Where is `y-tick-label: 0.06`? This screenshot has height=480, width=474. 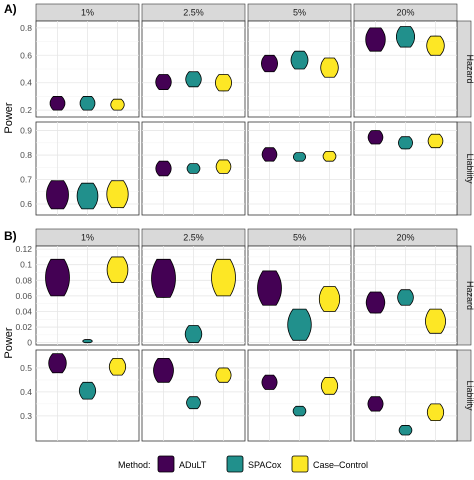 y-tick-label: 0.06 is located at coordinates (23, 296).